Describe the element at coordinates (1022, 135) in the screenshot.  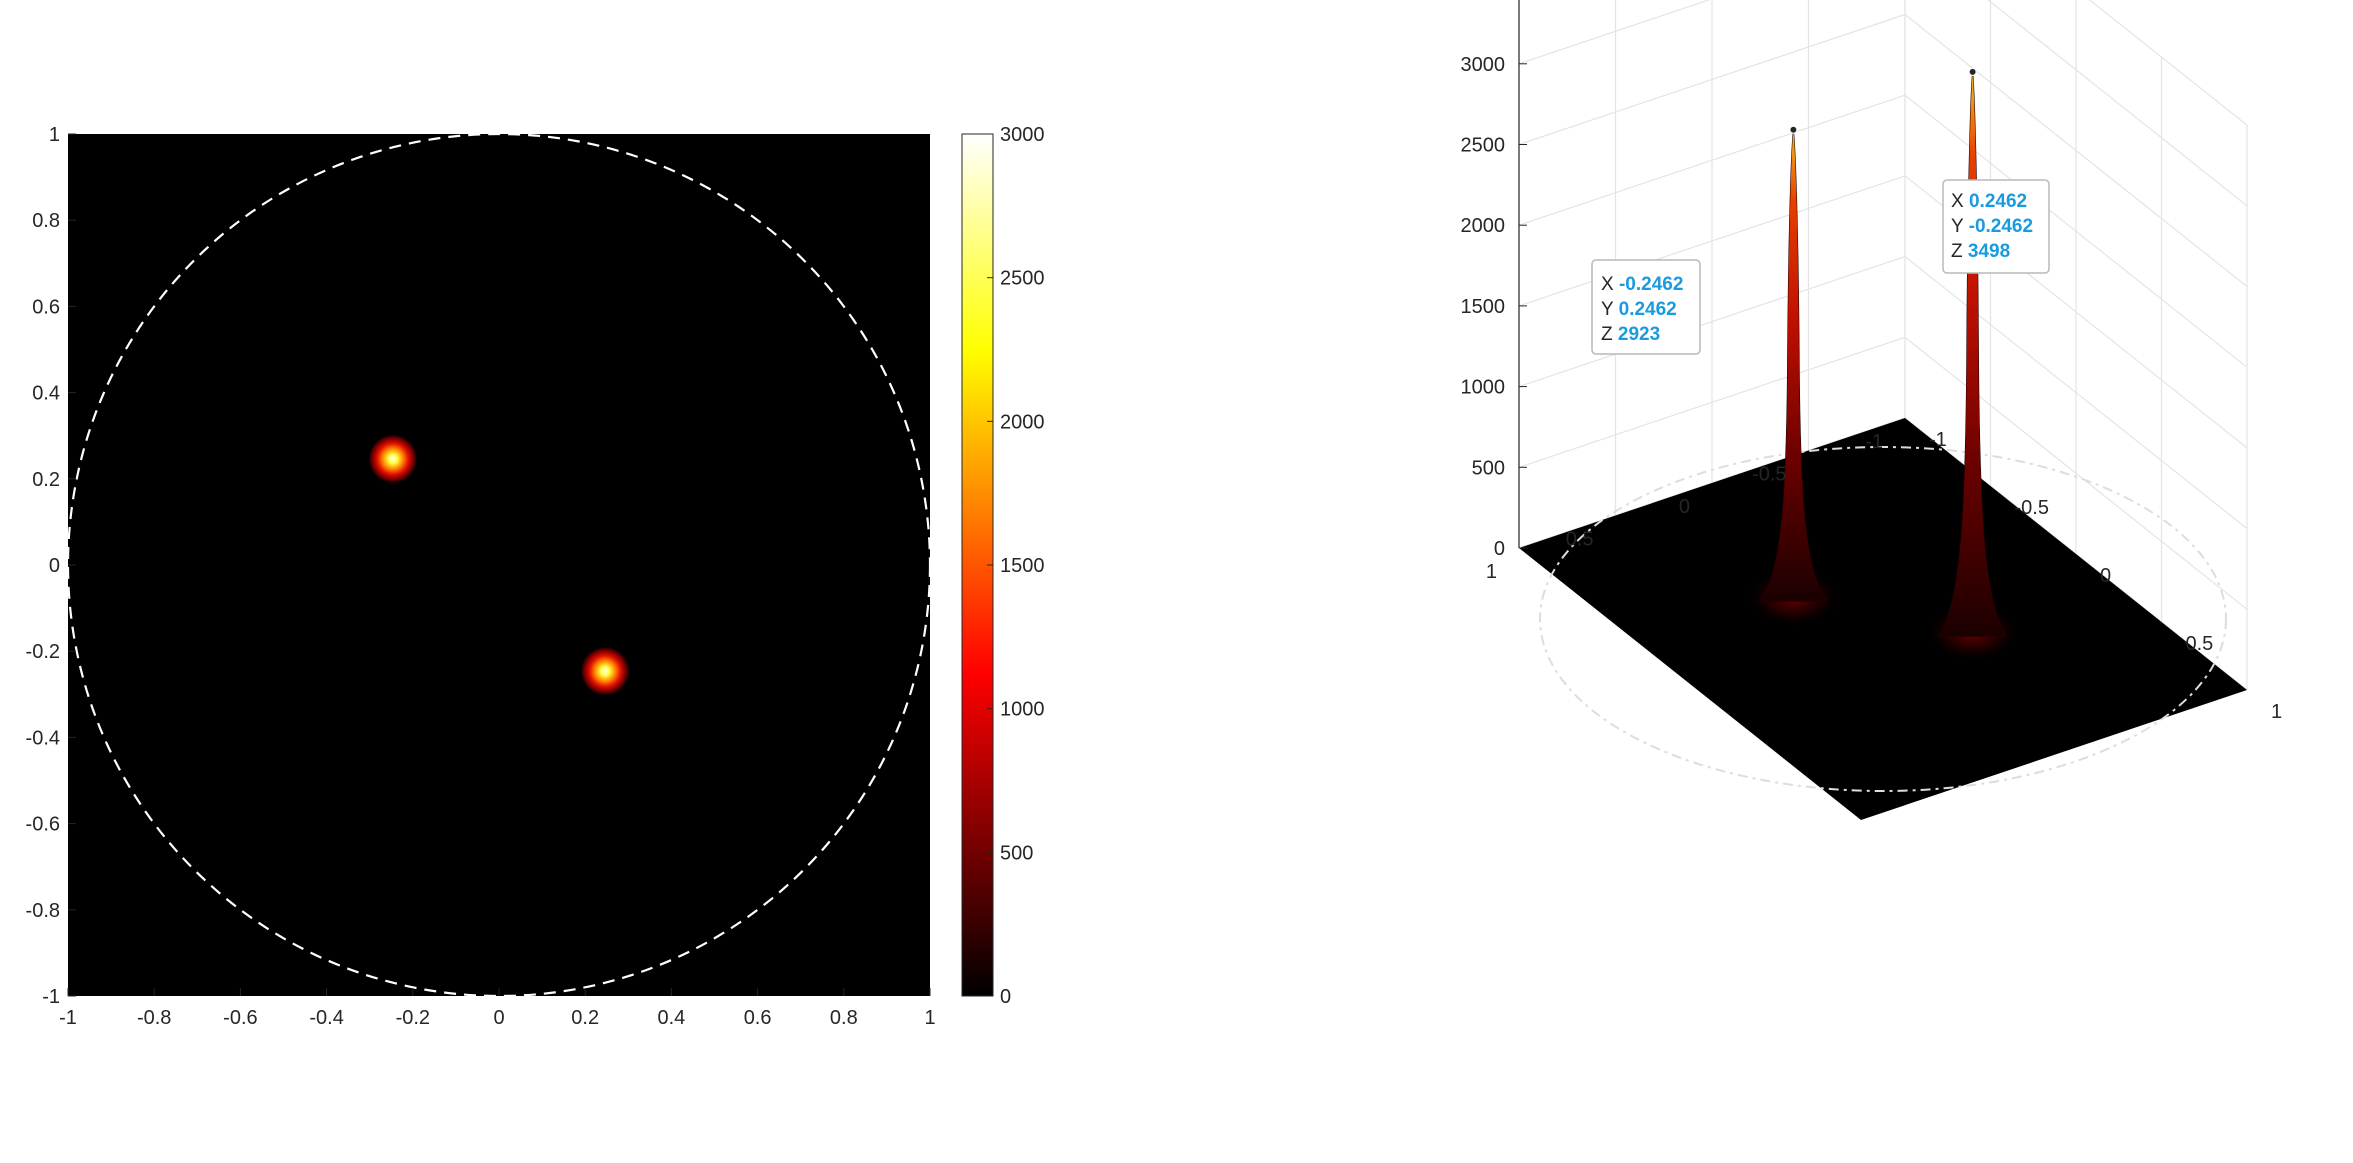
I see `colorbar-tick-label: 3000` at that location.